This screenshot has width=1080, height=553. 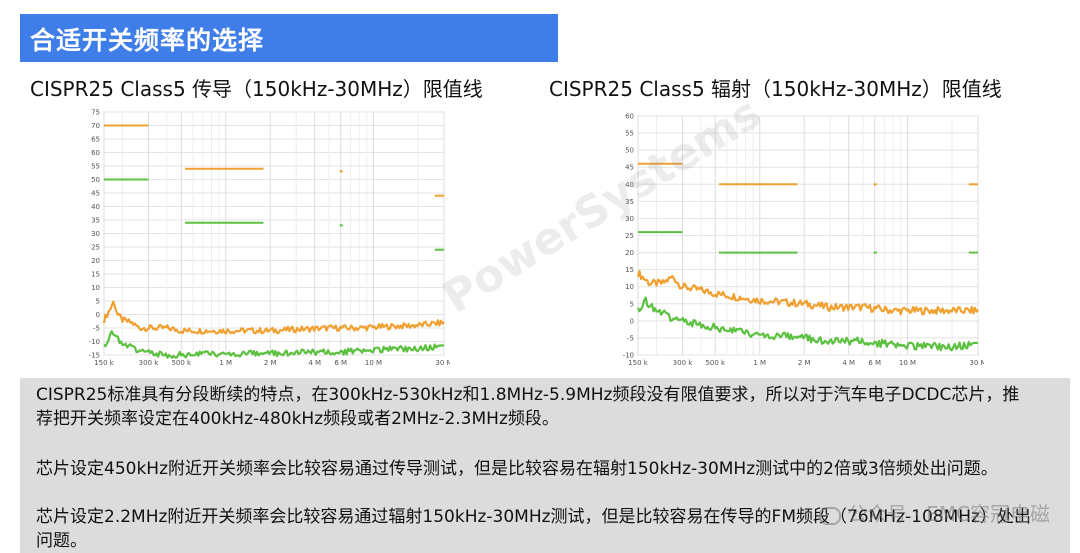 I want to click on chart-title-conducted: CISPR25 Class5 传导（150kHz-30MHz）限值线, so click(x=256, y=89).